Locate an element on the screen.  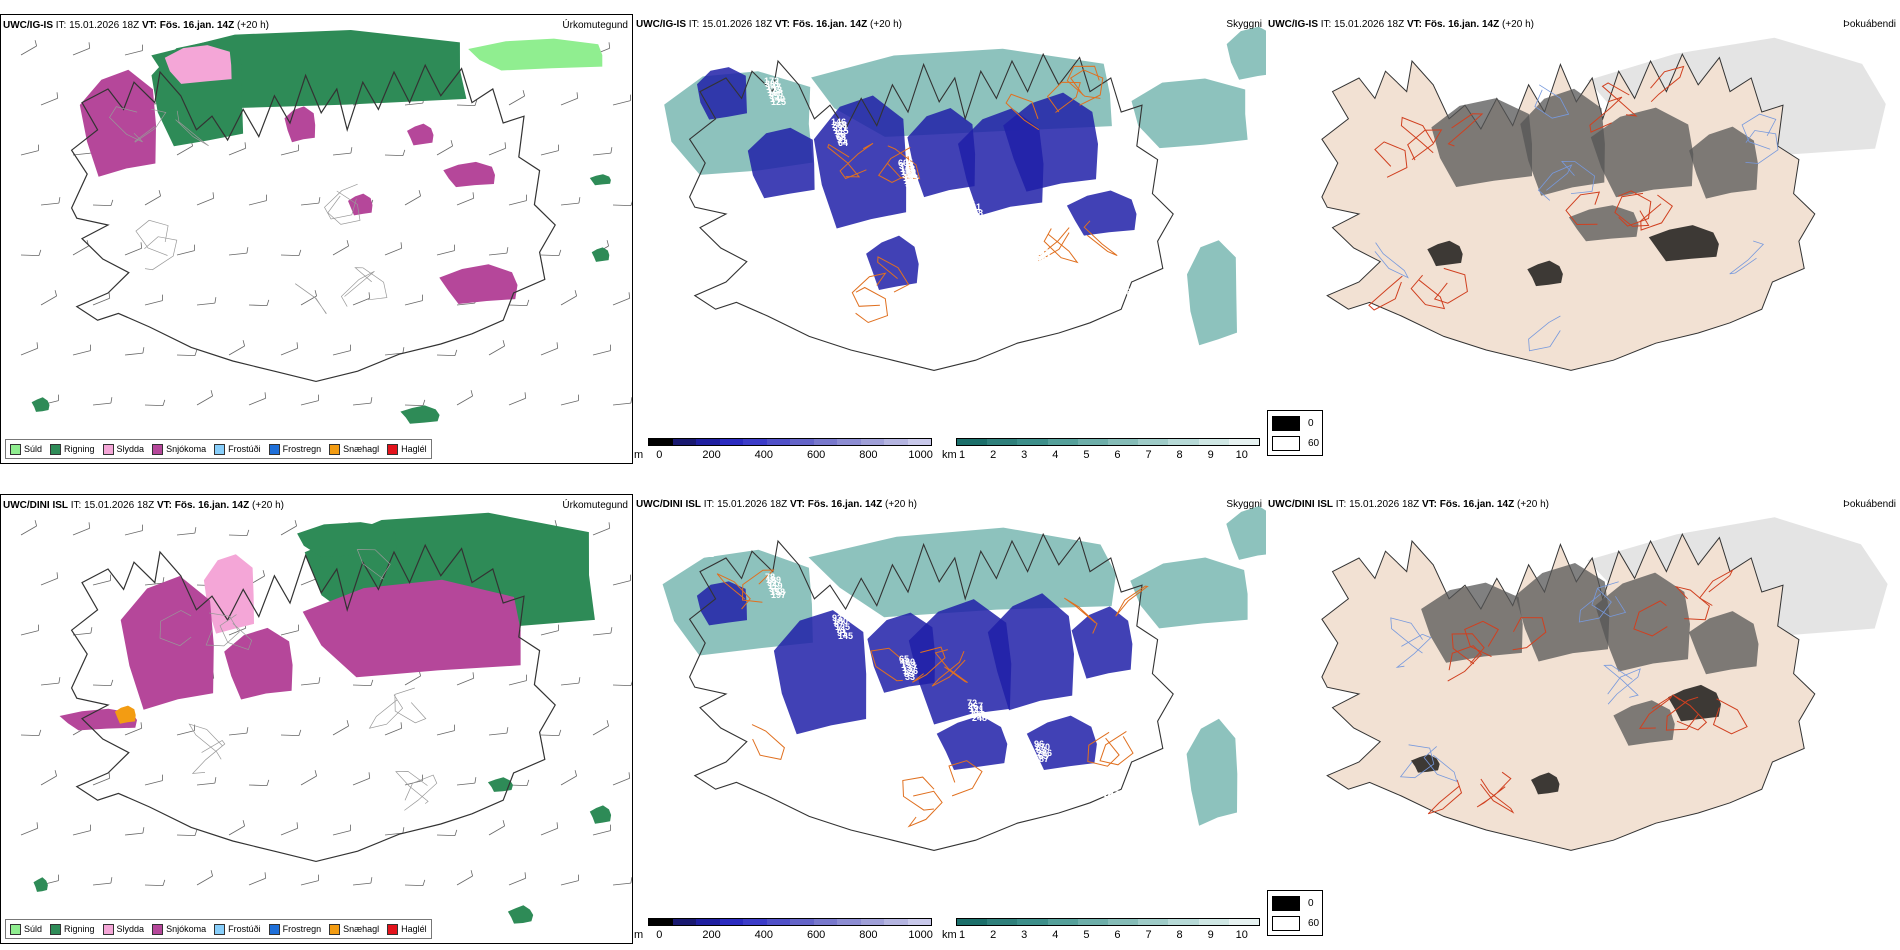
ceiling-label: 286 is located at coordinates (1044, 753).